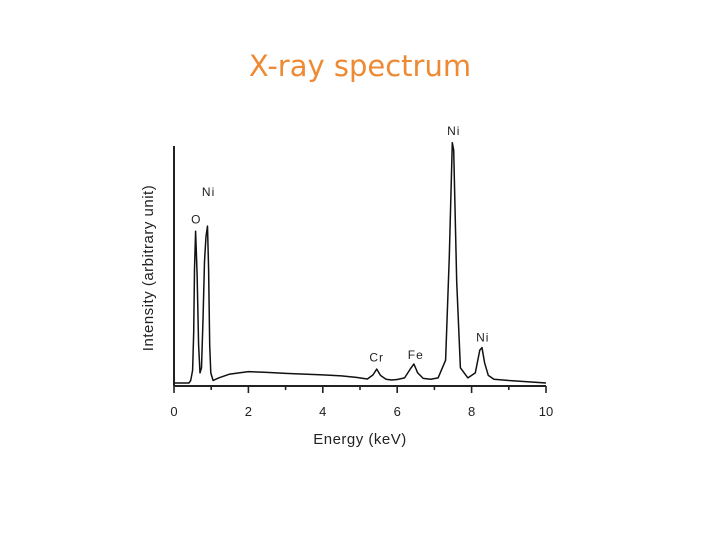 The height and width of the screenshot is (540, 720). I want to click on x-tick-label: 8, so click(471, 411).